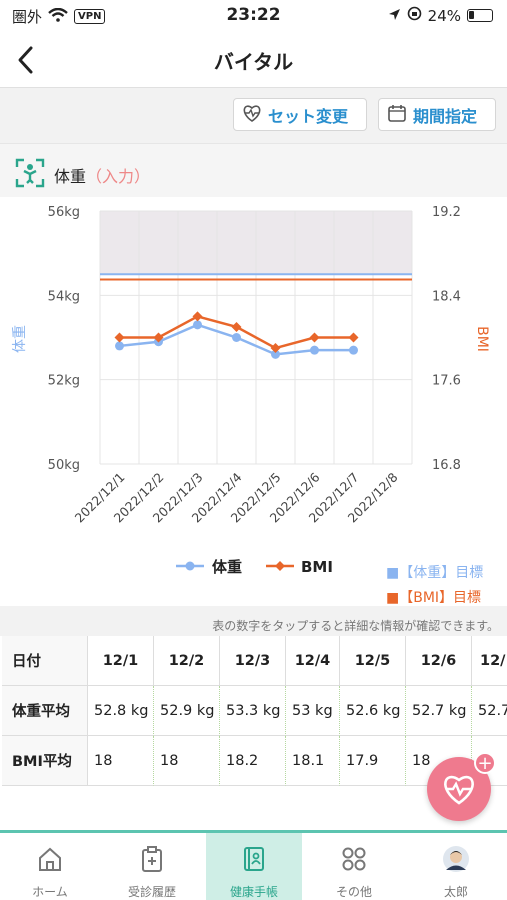 The width and height of the screenshot is (507, 900). Describe the element at coordinates (58, 16) in the screenshot. I see `wifi-icon` at that location.